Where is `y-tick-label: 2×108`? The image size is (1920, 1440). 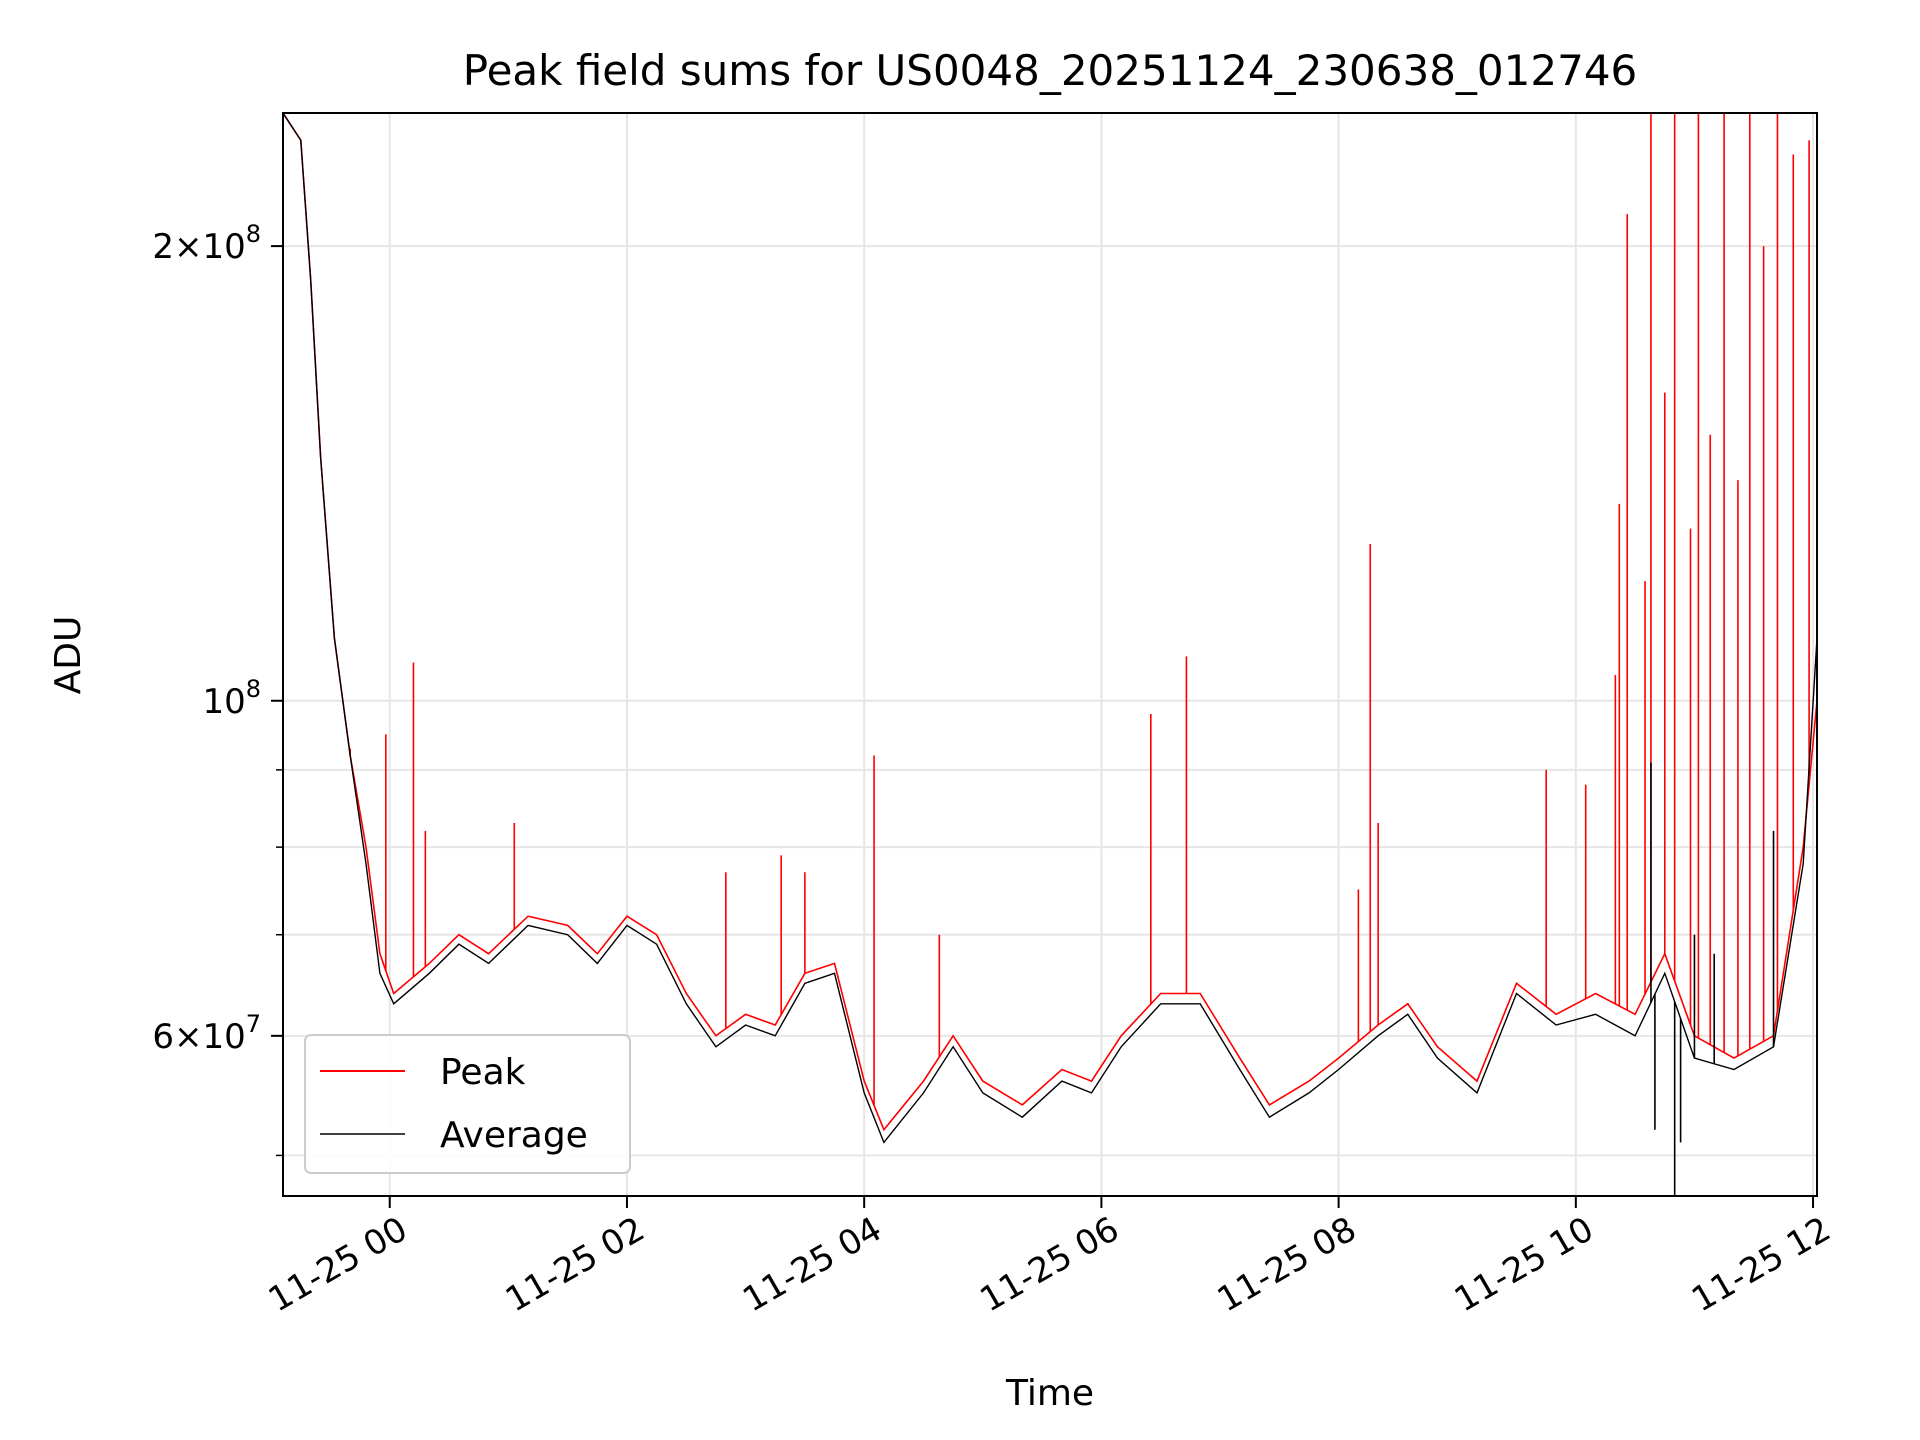 y-tick-label: 2×108 is located at coordinates (206, 243).